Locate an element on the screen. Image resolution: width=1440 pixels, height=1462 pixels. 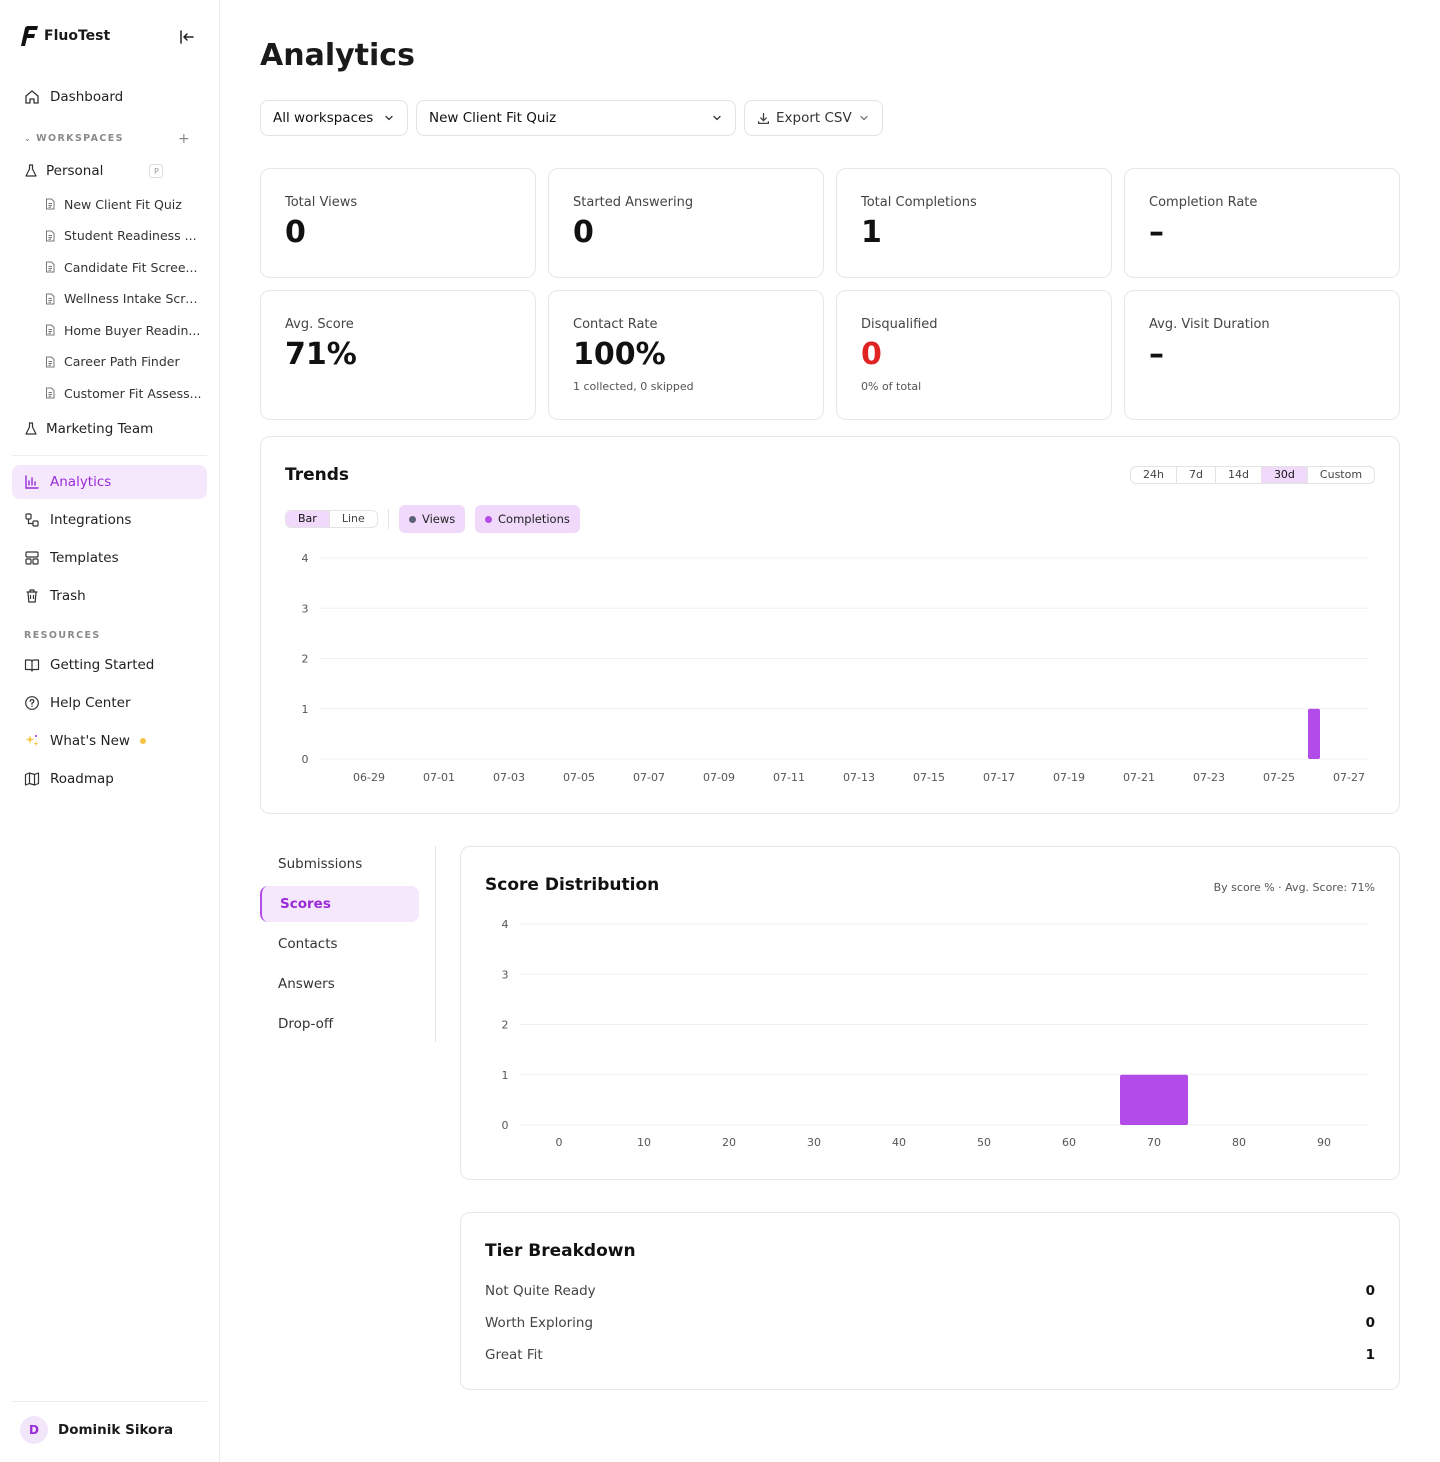
export-csv-button: Export CSV is located at coordinates (813, 118).